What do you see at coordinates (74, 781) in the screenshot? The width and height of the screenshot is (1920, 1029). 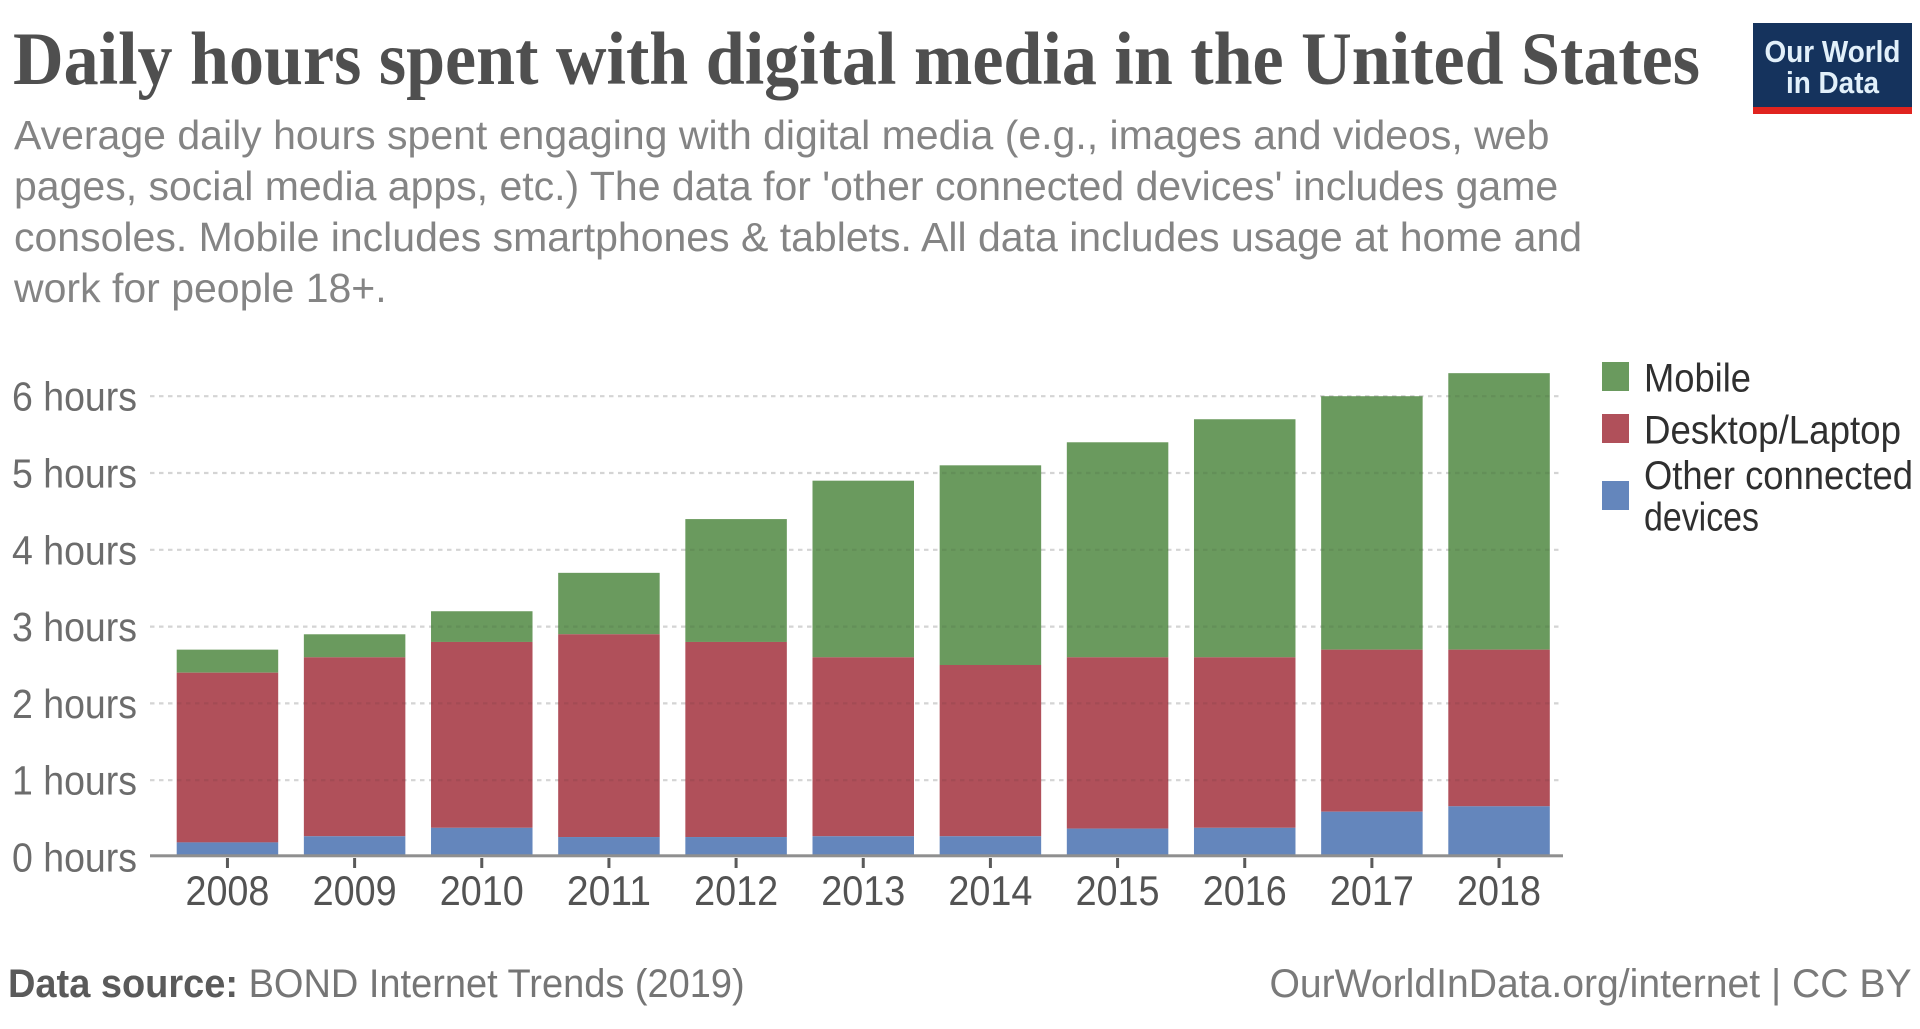 I see `svg-text: 1 hours` at bounding box center [74, 781].